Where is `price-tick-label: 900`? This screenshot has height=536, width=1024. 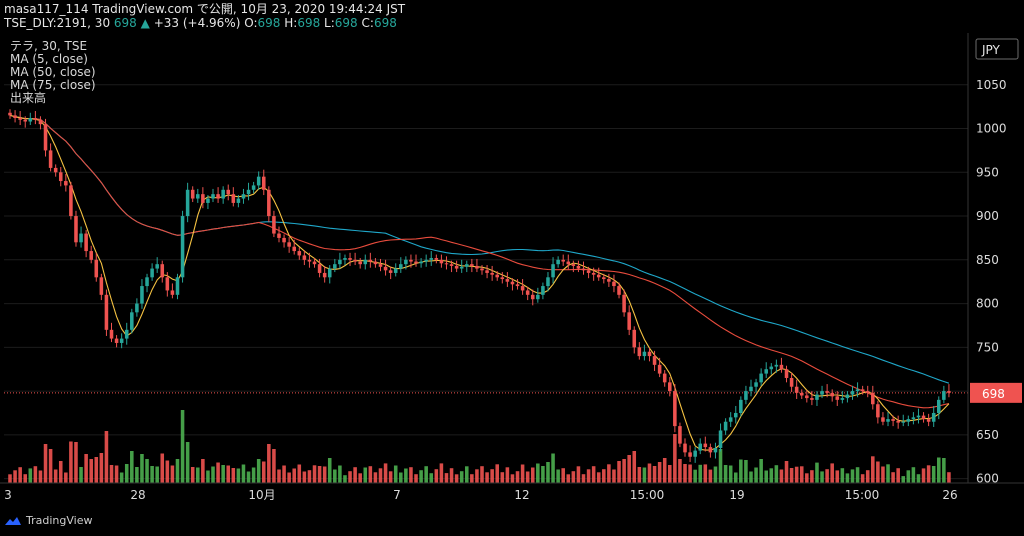
price-tick-label: 900 is located at coordinates (987, 216).